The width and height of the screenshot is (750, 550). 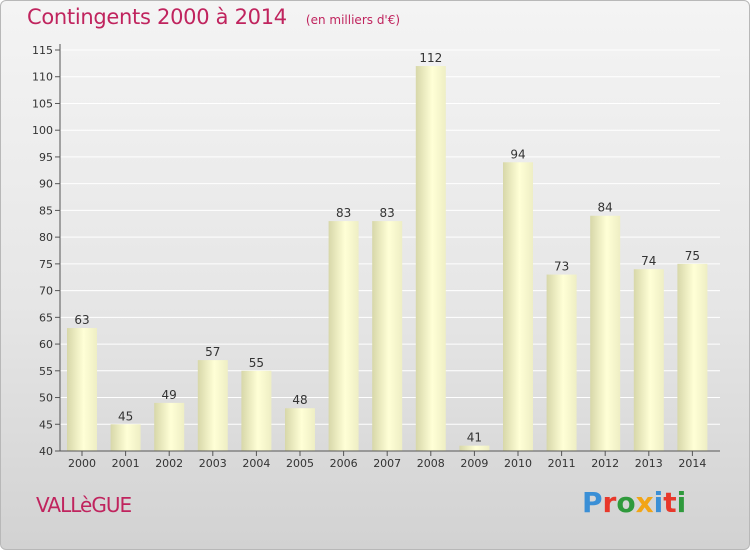 I want to click on brand-letter: x, so click(x=644, y=502).